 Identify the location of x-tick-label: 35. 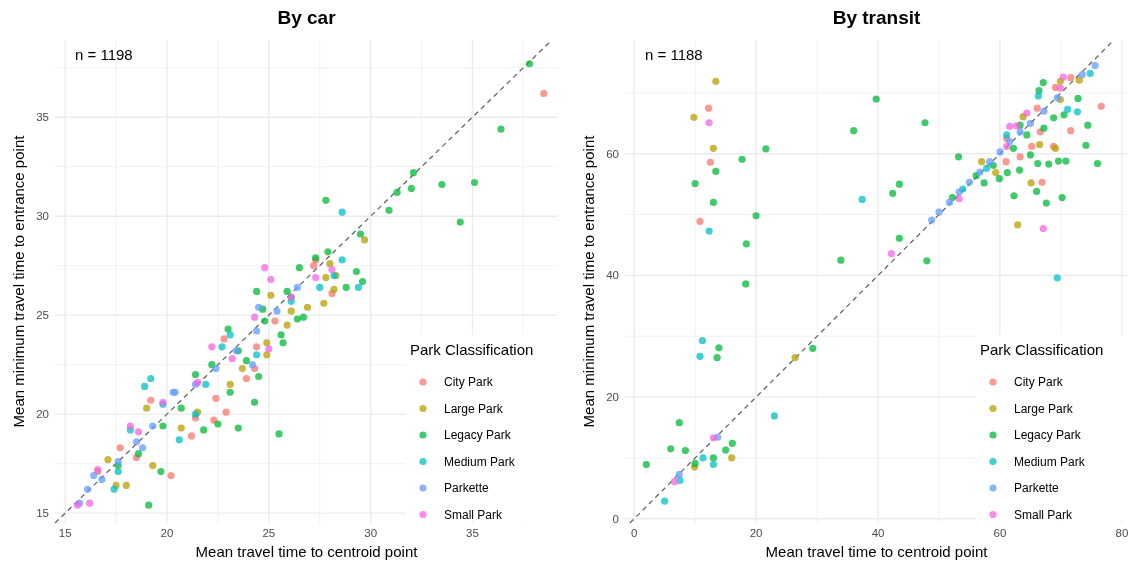
(472, 533).